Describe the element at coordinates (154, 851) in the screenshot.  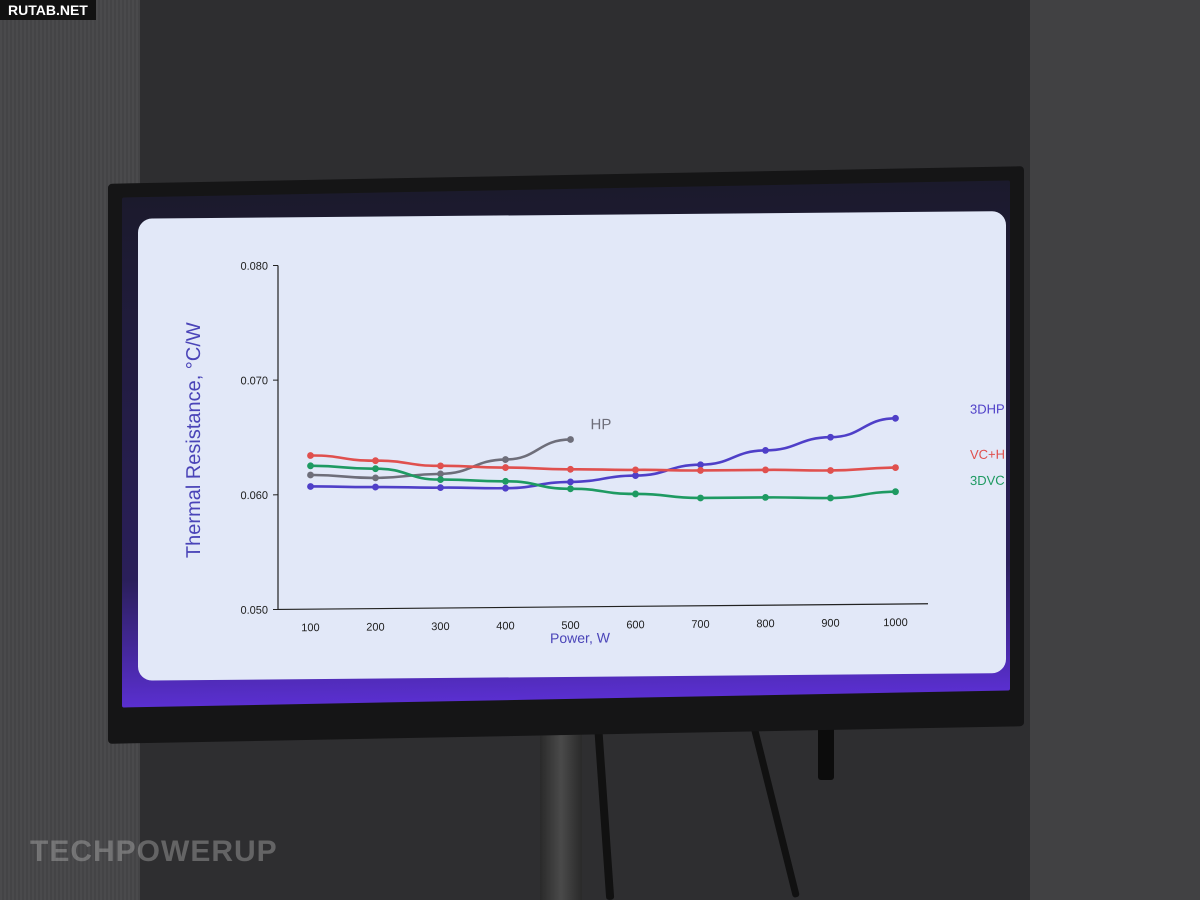
I see `watermark: TECHPOWERUP` at that location.